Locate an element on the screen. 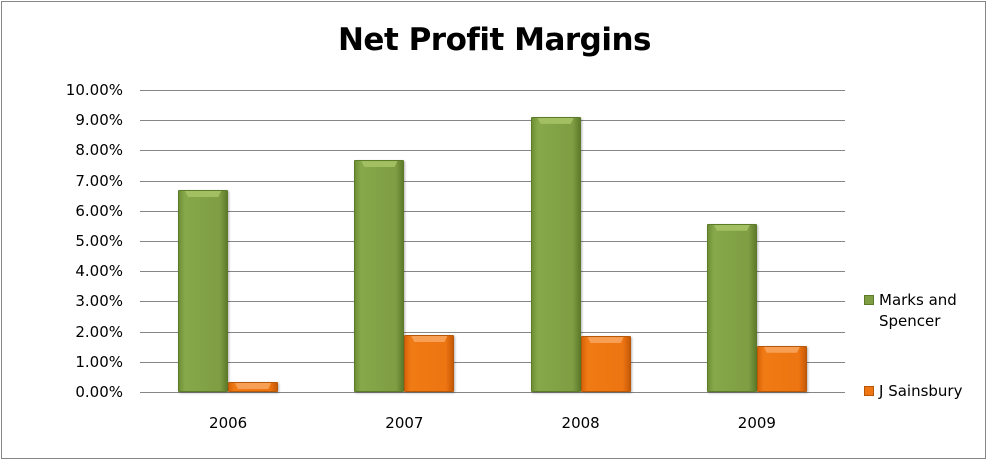 This screenshot has width=989, height=462. bar-j-sainsbury-2009 is located at coordinates (781, 368).